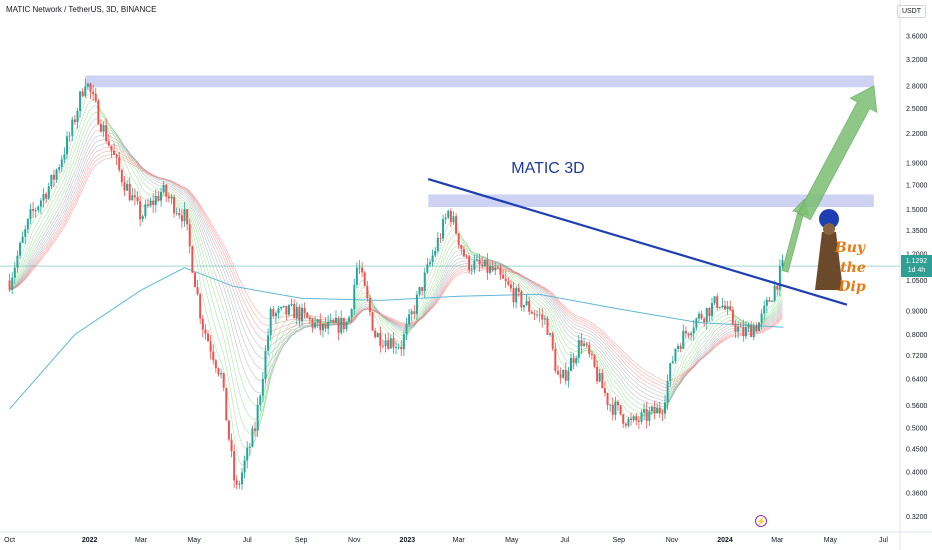 This screenshot has width=932, height=550. What do you see at coordinates (479, 81) in the screenshot?
I see `resistance-zone` at bounding box center [479, 81].